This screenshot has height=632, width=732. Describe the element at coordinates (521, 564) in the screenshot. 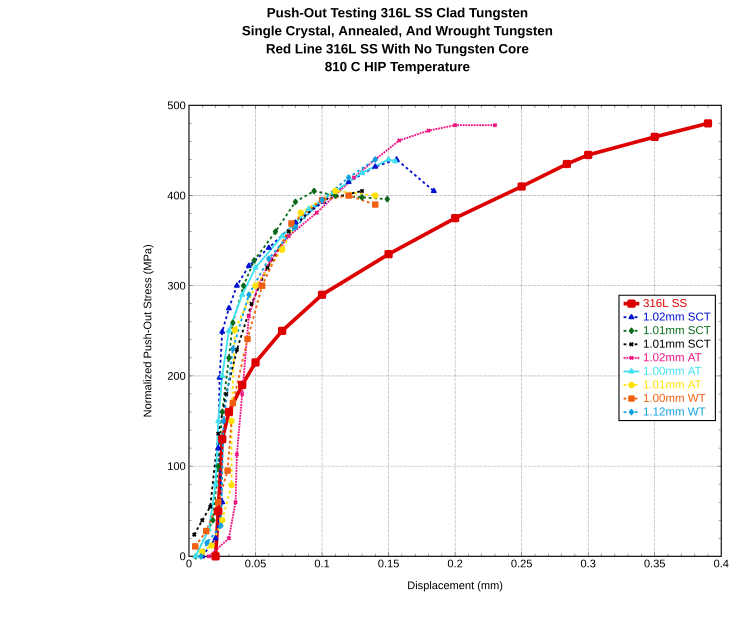

I see `x-tick-label: 0.25` at that location.